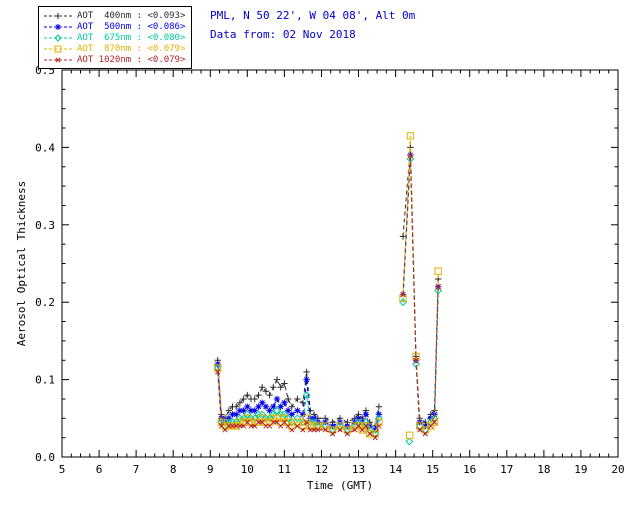  What do you see at coordinates (313, 15) in the screenshot?
I see `station-info-text: PML, N 50 22', W 04 08', Alt 0m` at bounding box center [313, 15].